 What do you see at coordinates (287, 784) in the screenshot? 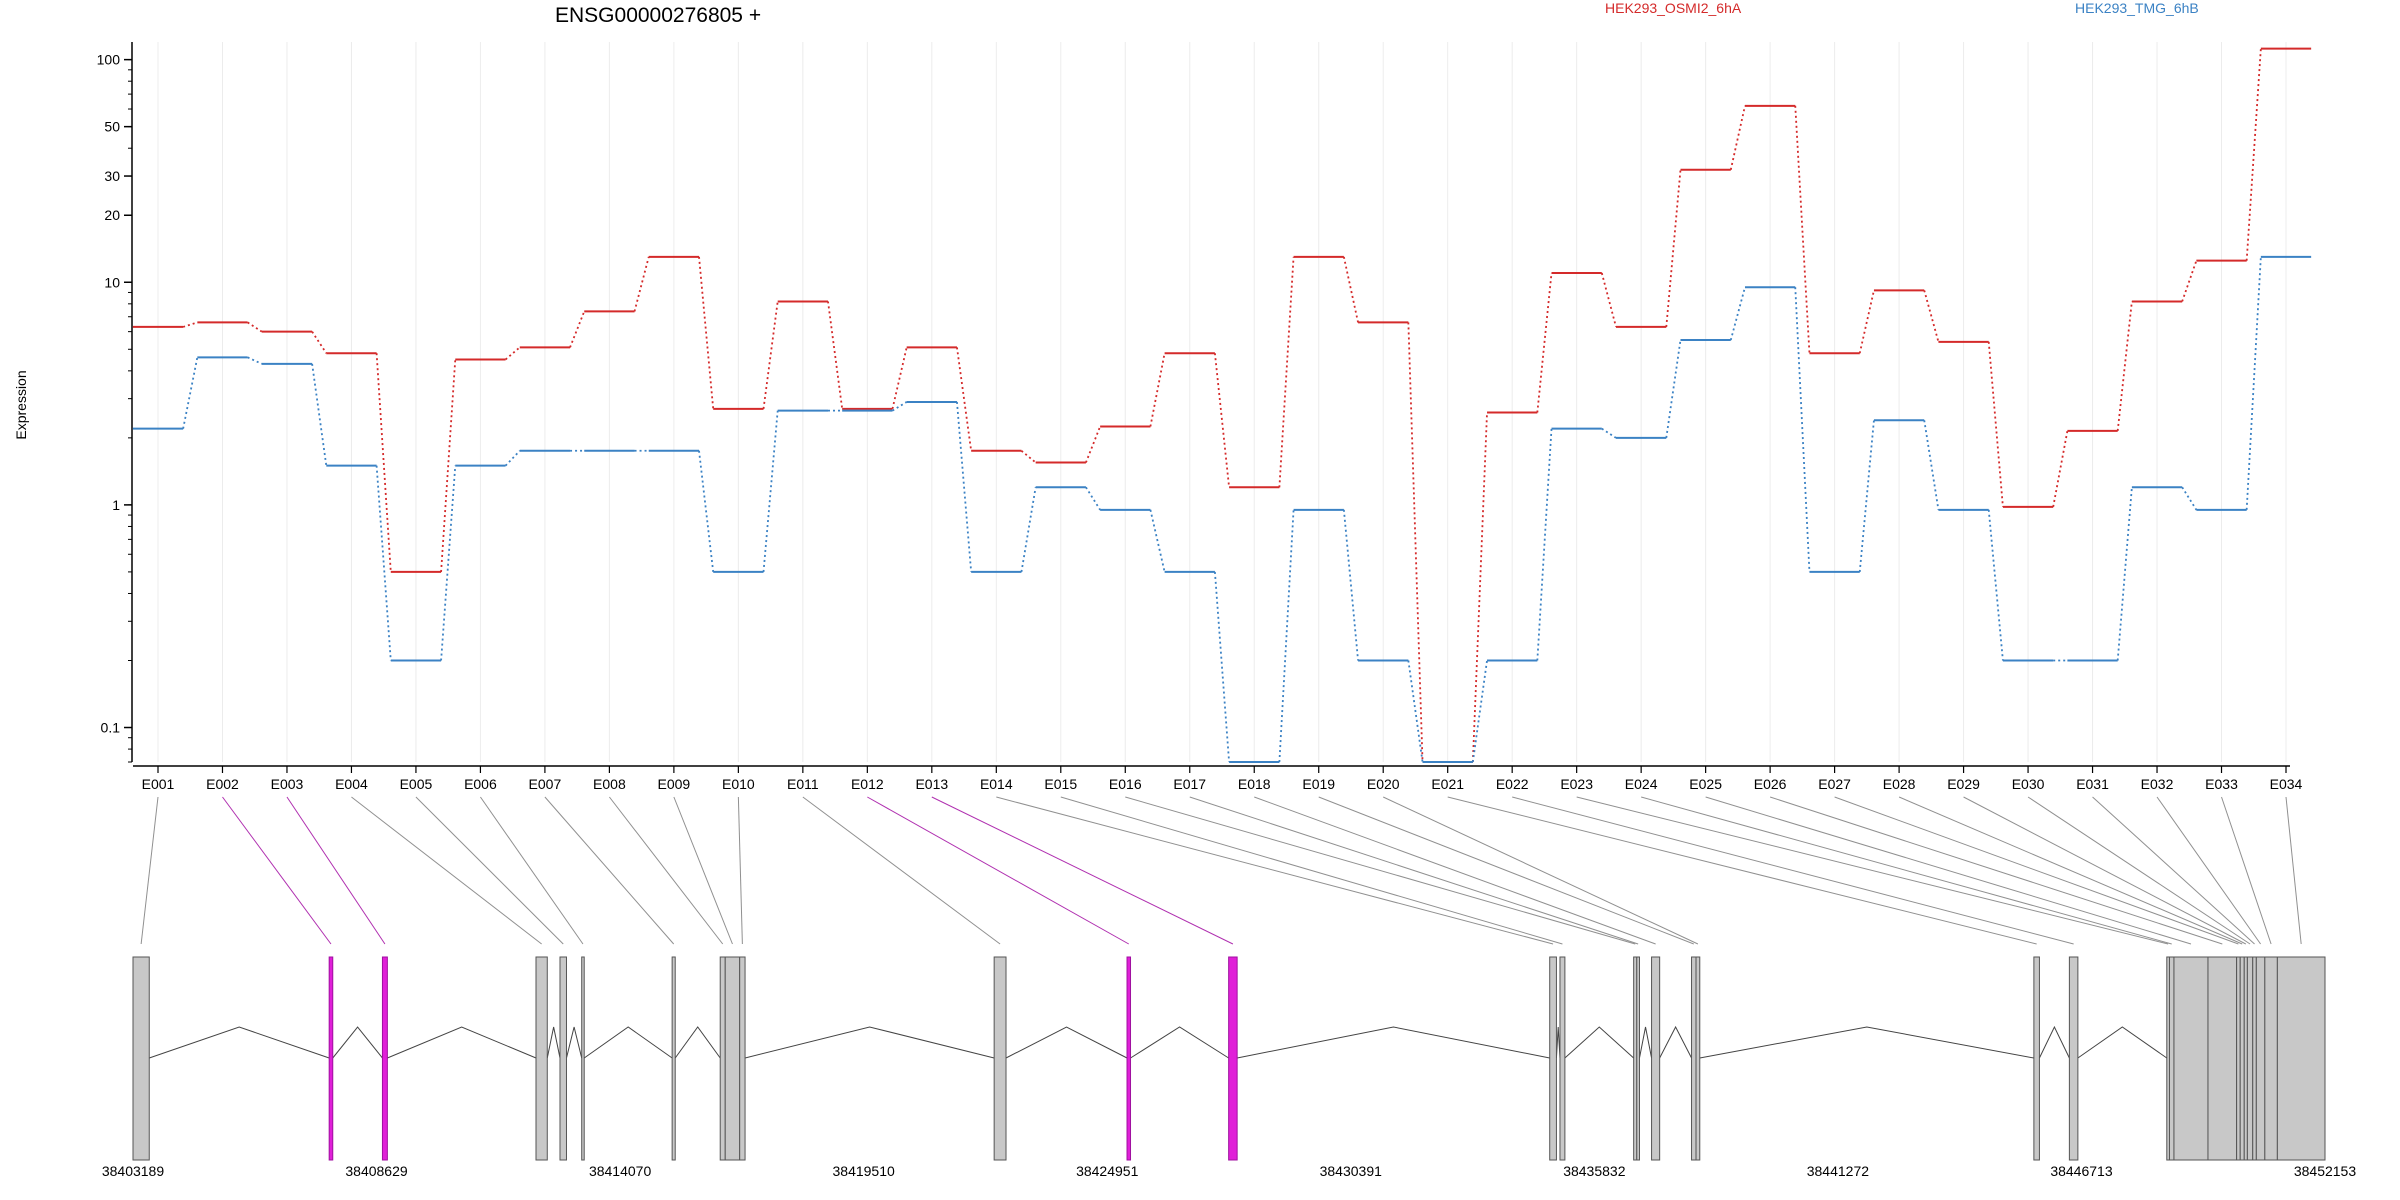
I see `x-tick-label: E003` at bounding box center [287, 784].